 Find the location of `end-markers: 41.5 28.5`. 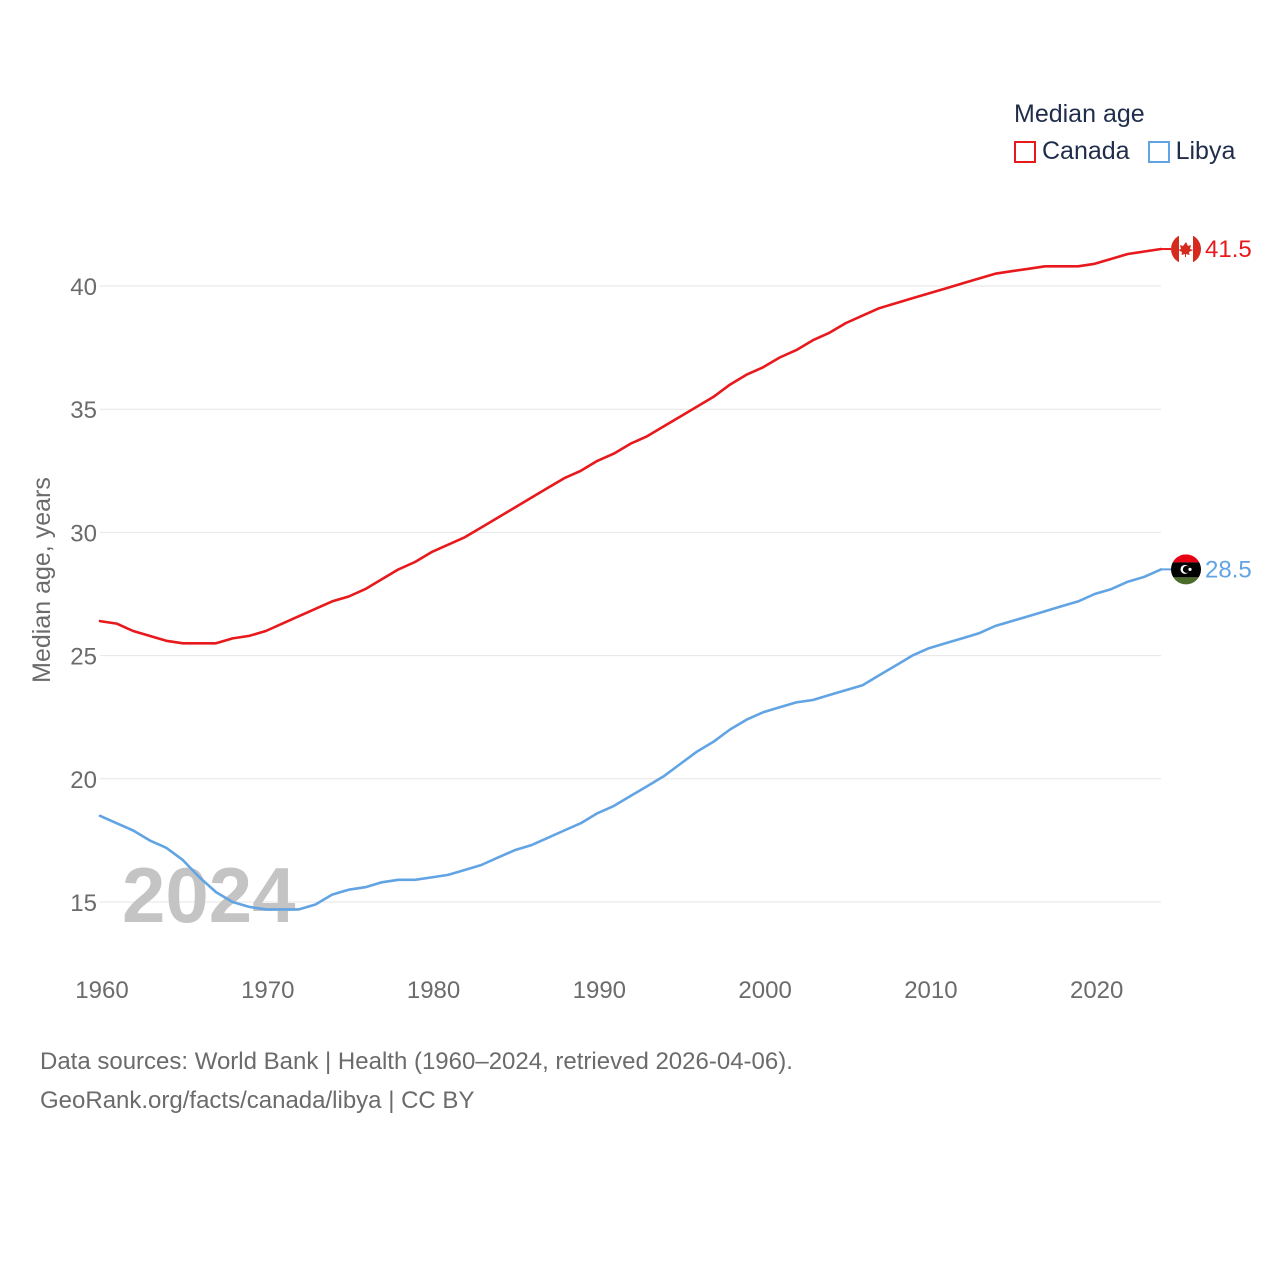

end-markers: 41.5 28.5 is located at coordinates (1206, 409).